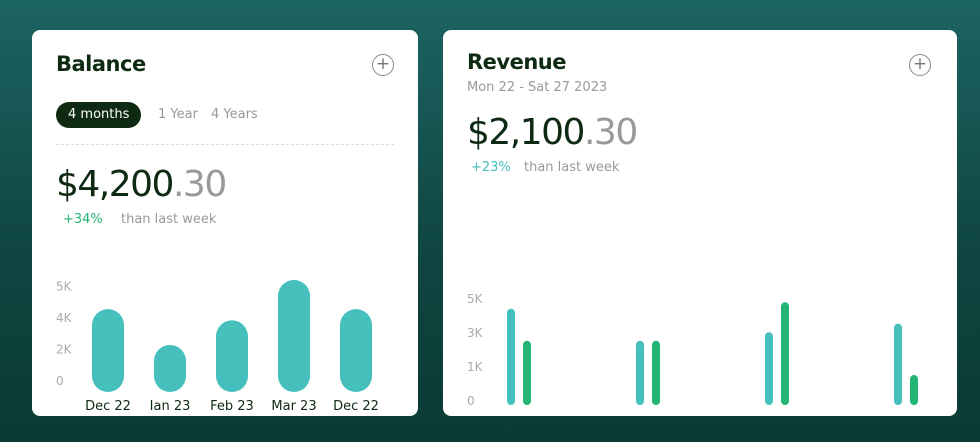 The image size is (980, 442). I want to click on balance-title: Balance, so click(101, 64).